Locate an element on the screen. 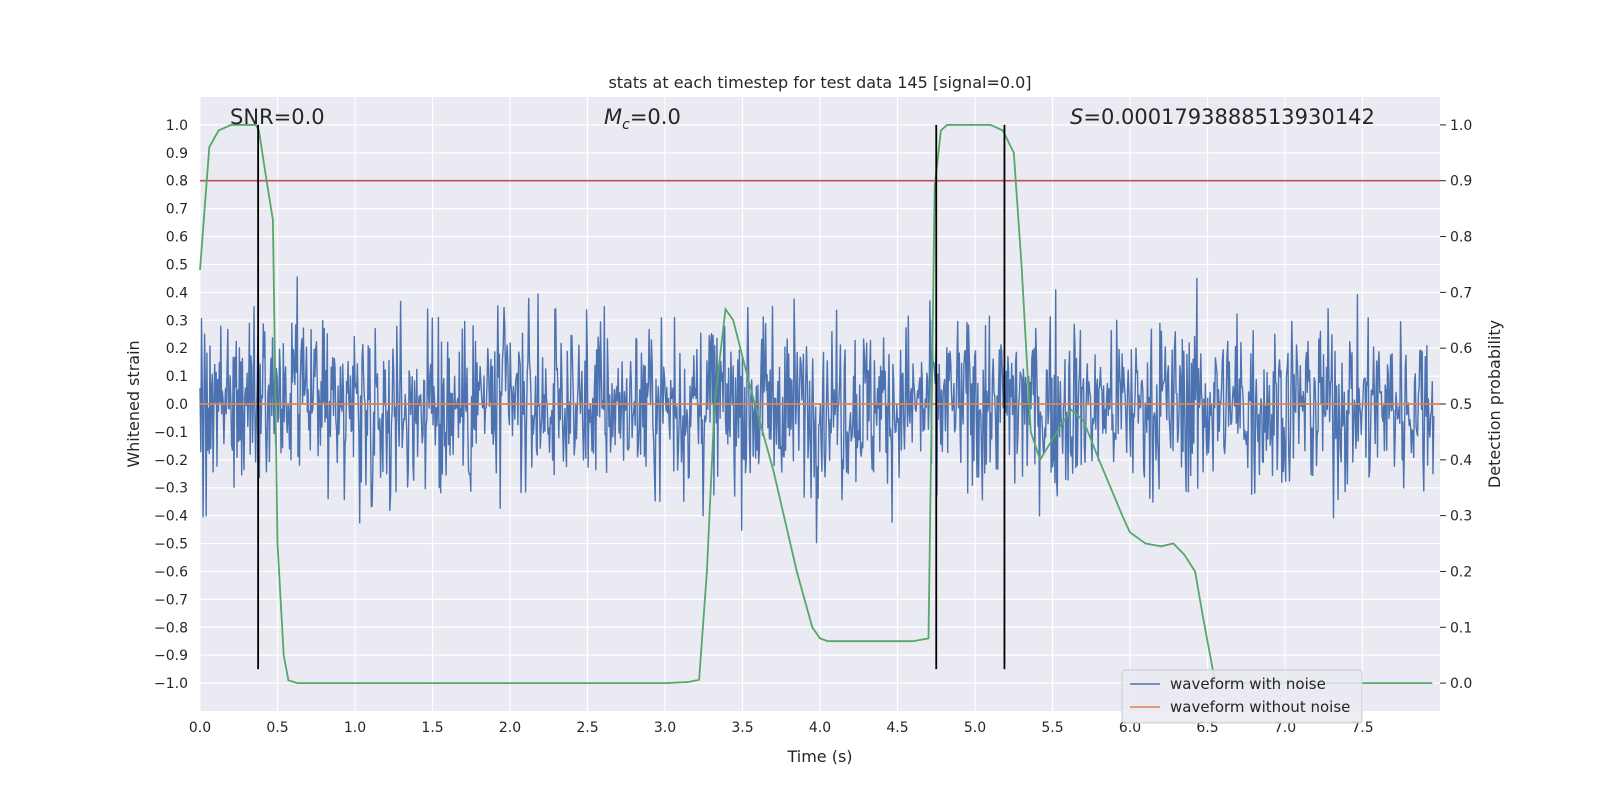  x-tick-label: 4.0 is located at coordinates (820, 728).